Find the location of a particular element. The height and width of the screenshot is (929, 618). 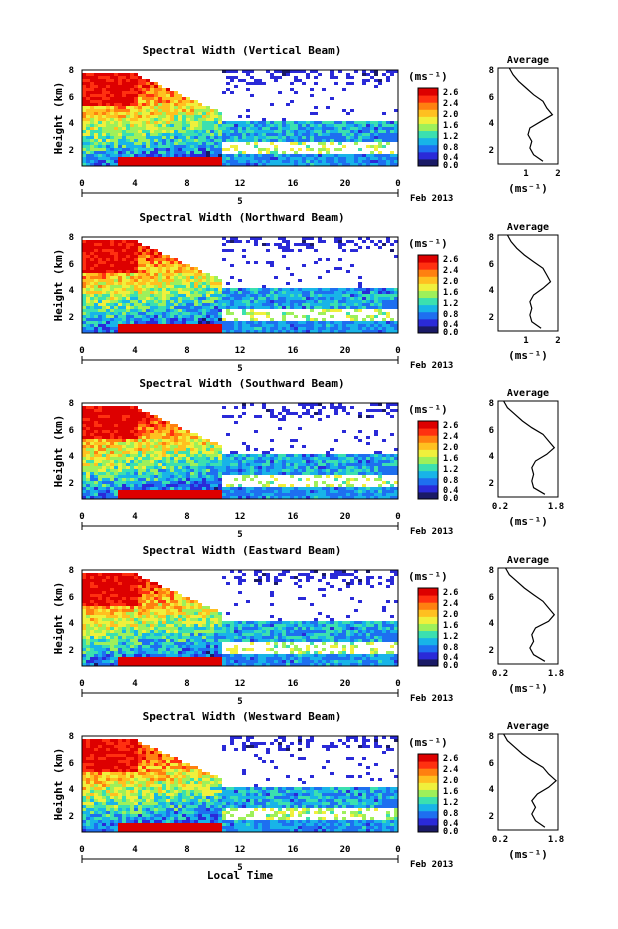

panel-title: Spectral Width (Eastward Beam) is located at coordinates (242, 550).